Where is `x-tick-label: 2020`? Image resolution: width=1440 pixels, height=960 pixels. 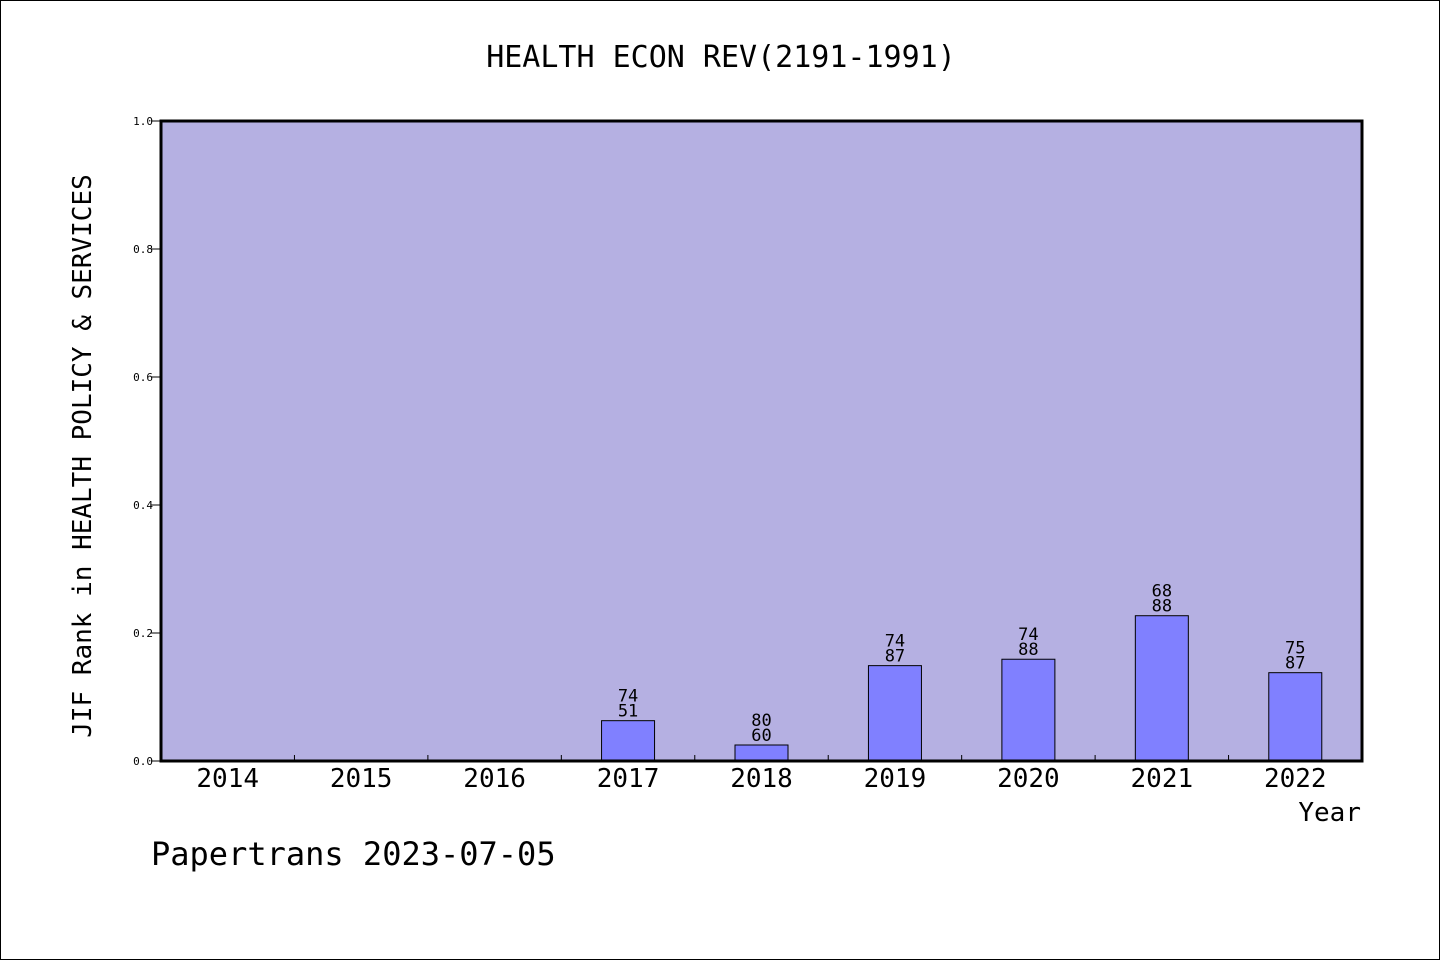
x-tick-label: 2020 is located at coordinates (1028, 779).